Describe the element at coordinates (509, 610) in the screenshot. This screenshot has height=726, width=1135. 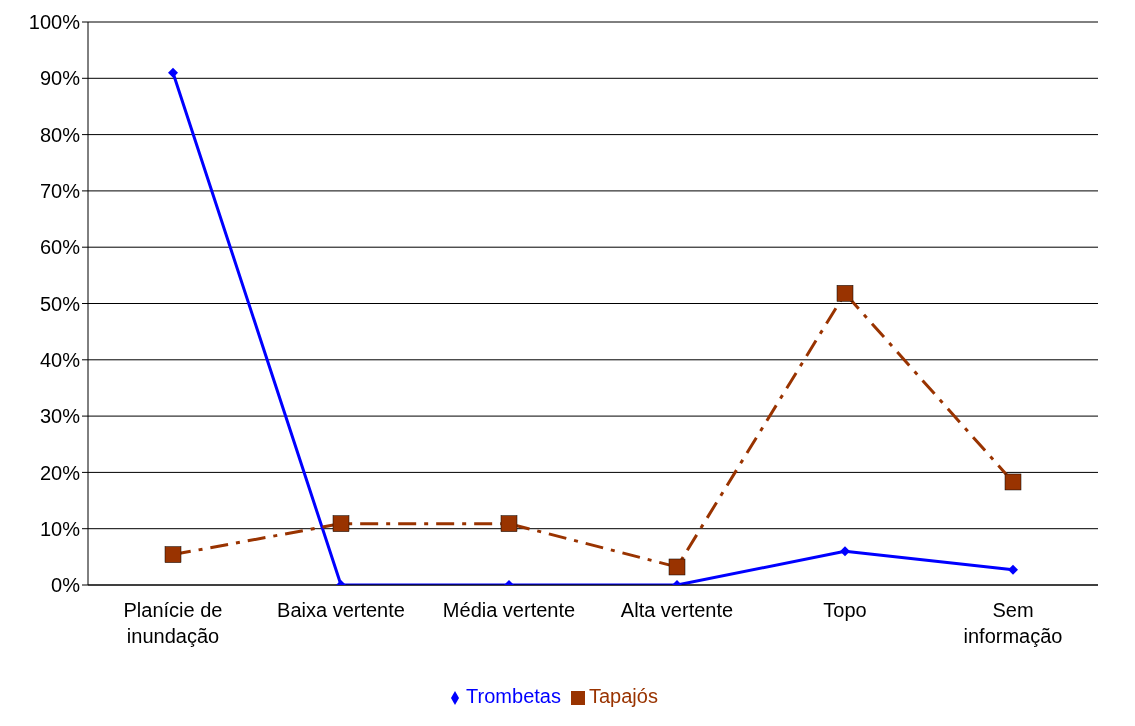
I see `x-tick-label: Média vertente` at that location.